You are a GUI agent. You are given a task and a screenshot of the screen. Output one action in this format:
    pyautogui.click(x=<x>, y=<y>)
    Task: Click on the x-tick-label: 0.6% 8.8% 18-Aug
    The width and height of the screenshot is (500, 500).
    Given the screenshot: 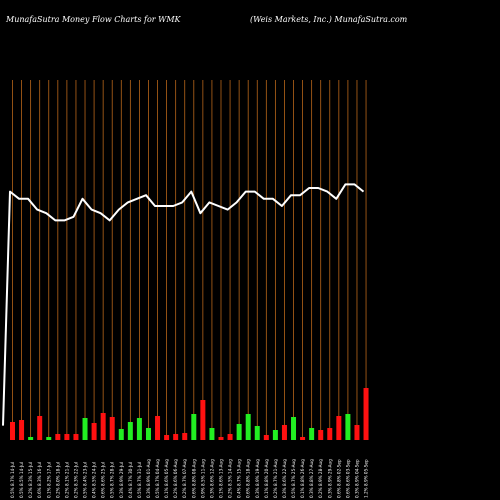 What is the action you would take?
    pyautogui.click(x=248, y=478)
    